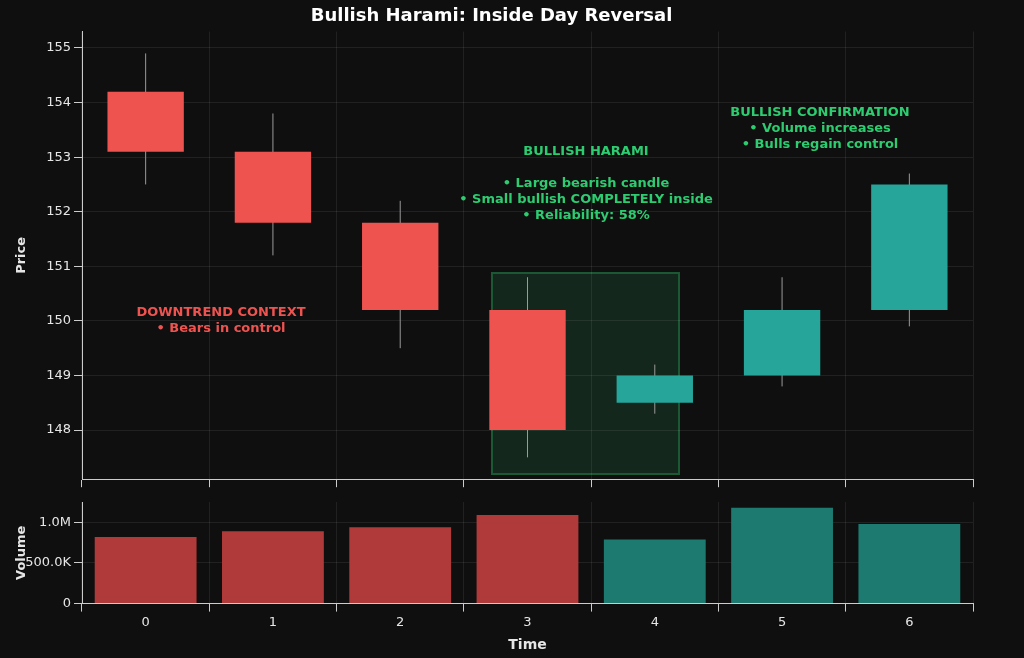 The height and width of the screenshot is (658, 1024). I want to click on chart-title: Bullish Harami: Inside Day Reversal, so click(491, 15).